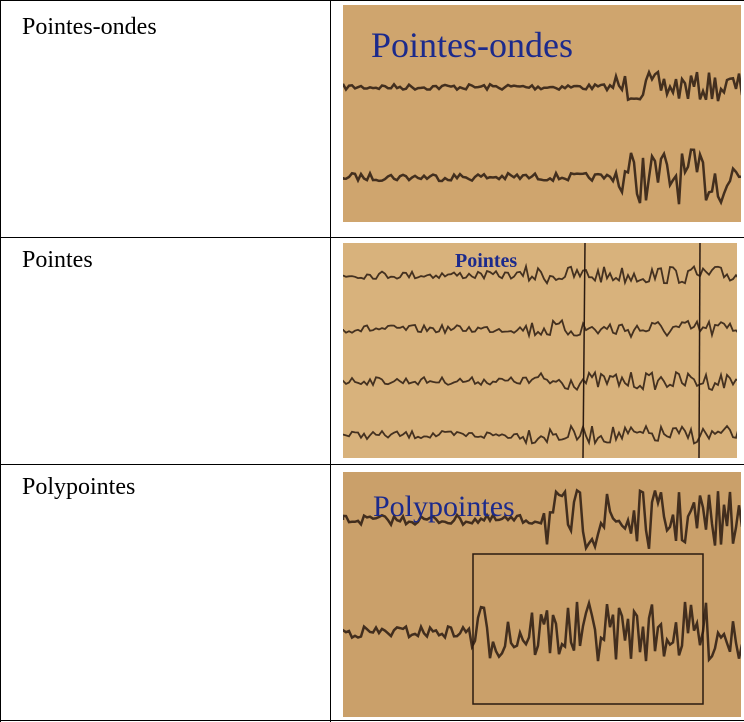 The width and height of the screenshot is (744, 722). I want to click on image-caption: Polypointes, so click(444, 506).